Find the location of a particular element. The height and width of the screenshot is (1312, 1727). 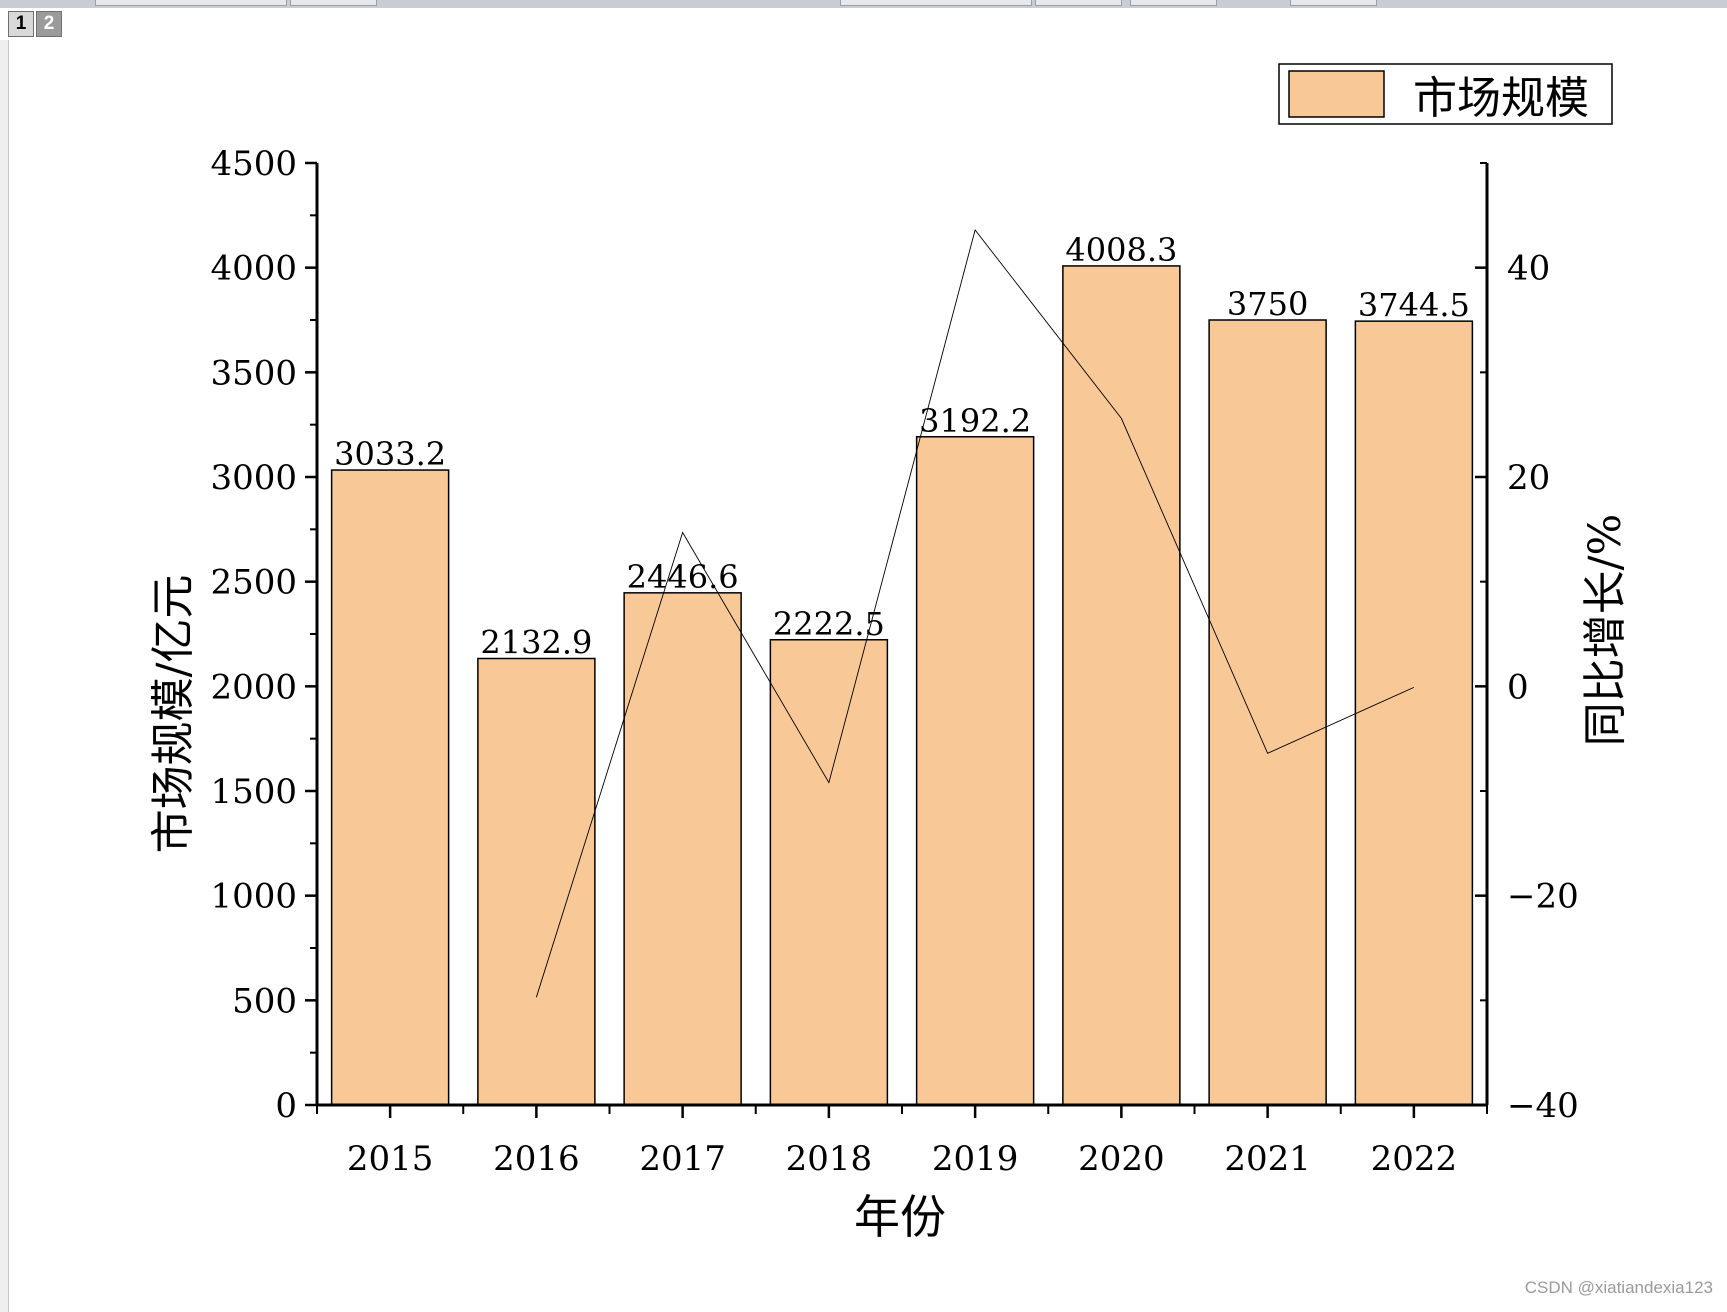

left-frame is located at coordinates (4, 676).